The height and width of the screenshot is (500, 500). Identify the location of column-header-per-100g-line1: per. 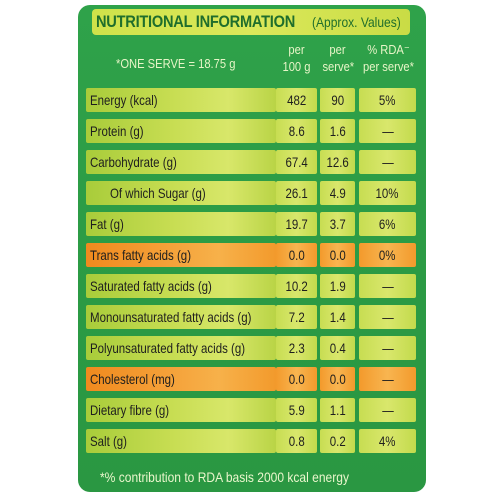
(296, 49).